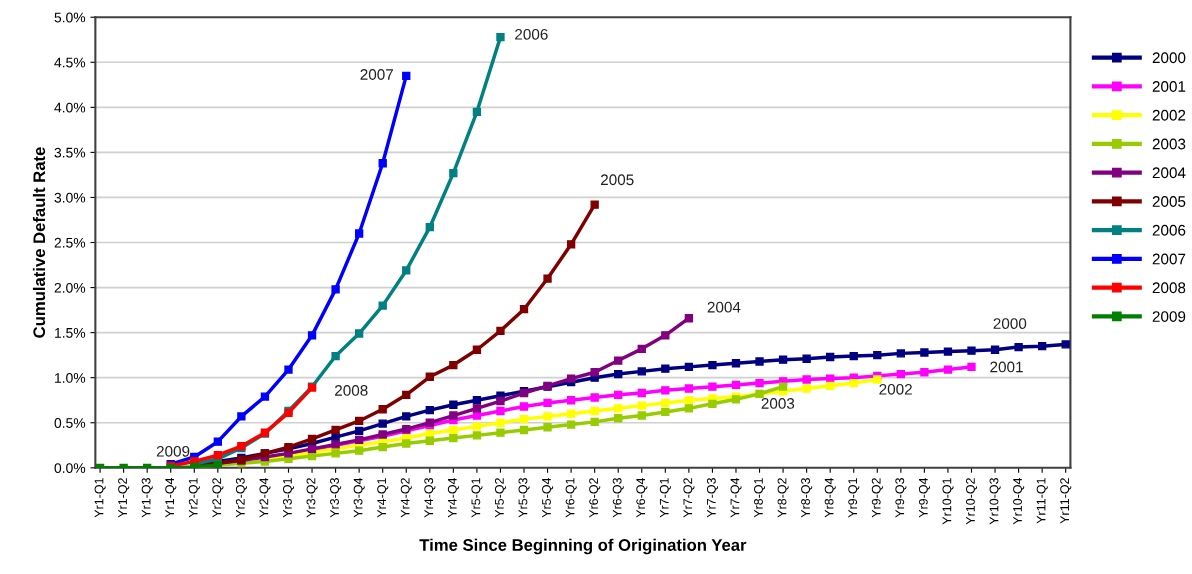 The image size is (1192, 574). I want to click on x-tick-label: Yr10-Q3, so click(995, 501).